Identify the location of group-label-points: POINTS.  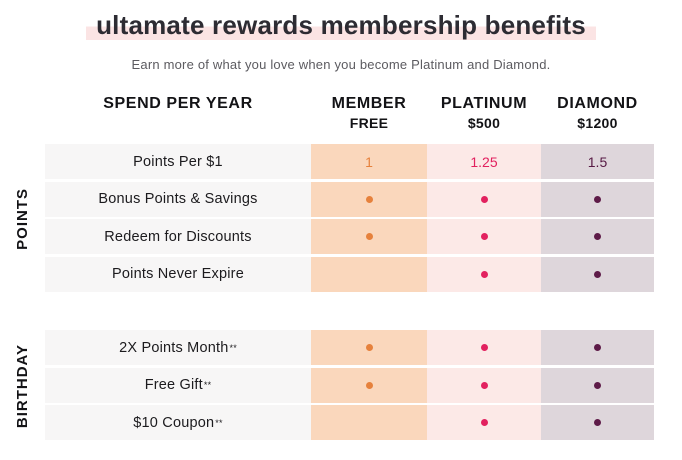
(22, 219).